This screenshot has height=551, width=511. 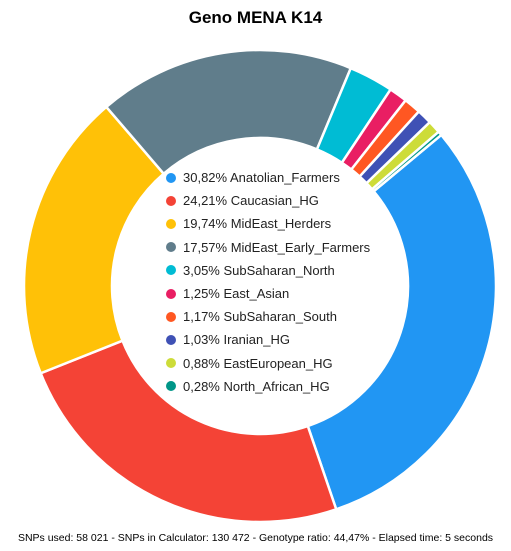 I want to click on legend-label: 30,82% Anatolian_Farmers, so click(x=261, y=178).